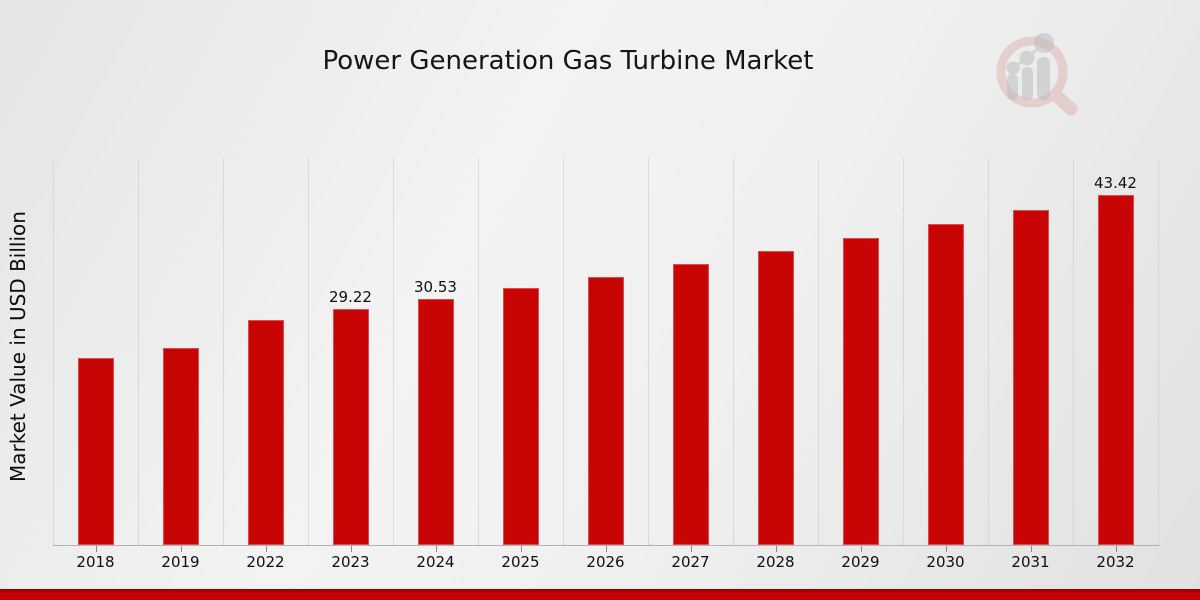 This screenshot has width=1200, height=600. Describe the element at coordinates (435, 562) in the screenshot. I see `x-tick-label: 2024` at that location.